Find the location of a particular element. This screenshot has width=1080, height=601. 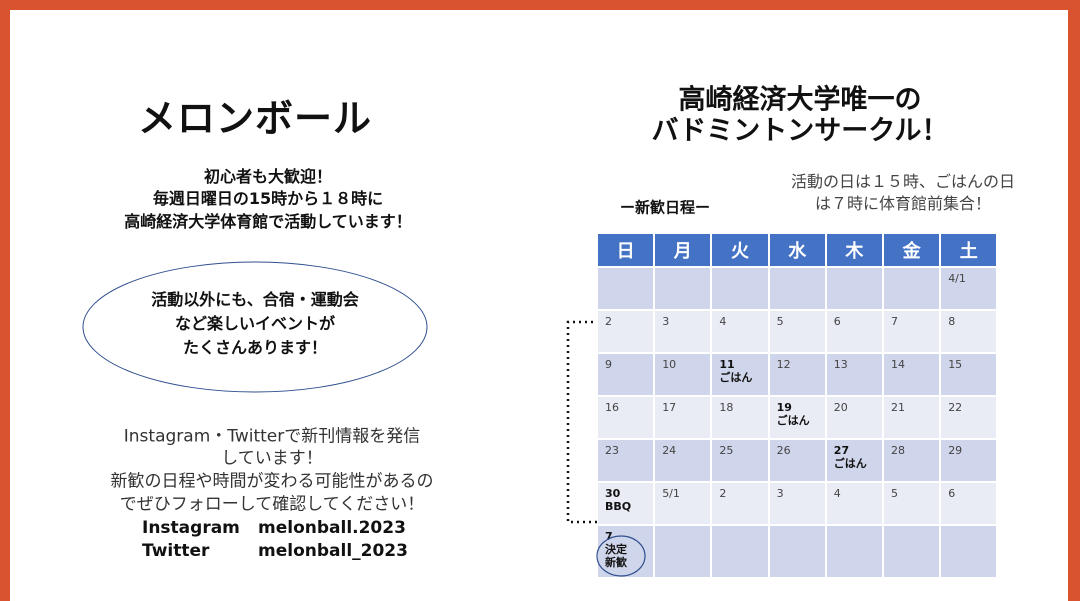

calendar-cell: 4/1 is located at coordinates (969, 288).